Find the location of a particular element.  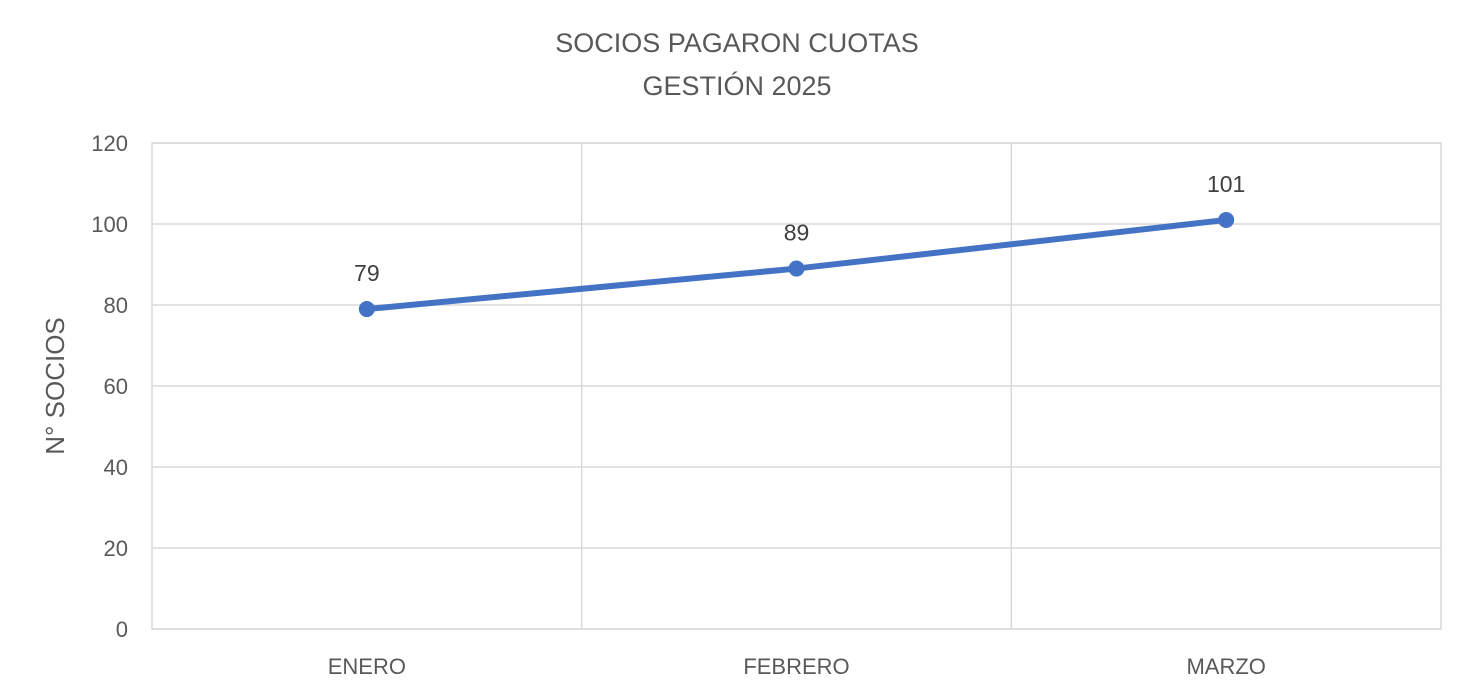

y-tick-label: 100 is located at coordinates (109, 224).